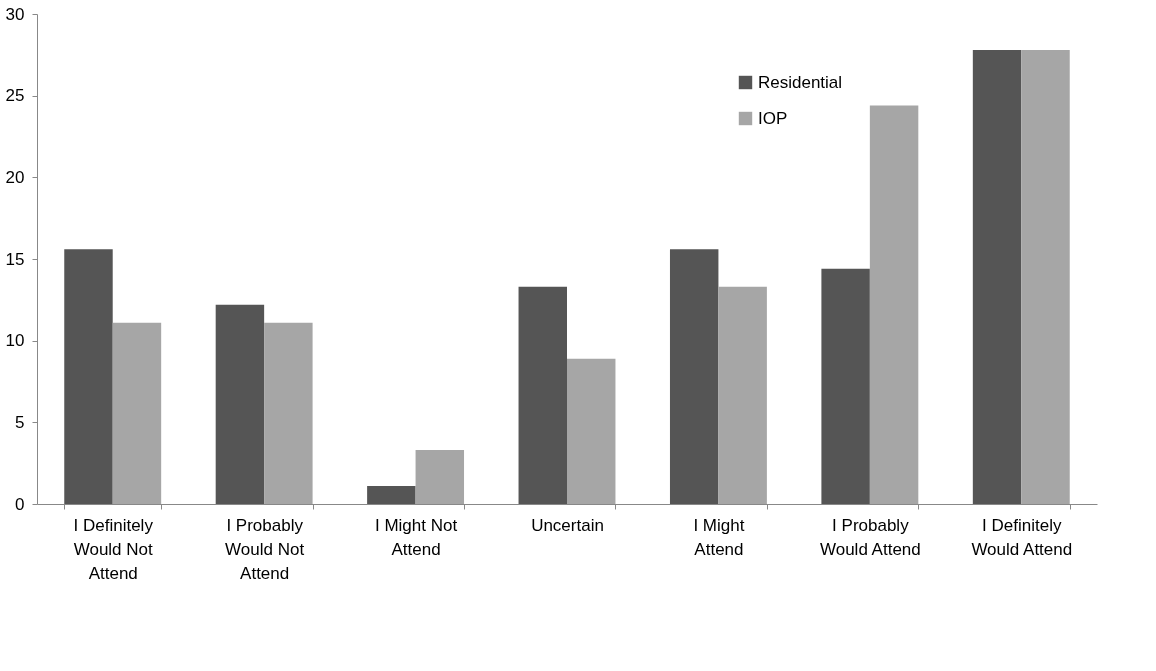  What do you see at coordinates (20, 422) in the screenshot?
I see `y-tick-label: 5` at bounding box center [20, 422].